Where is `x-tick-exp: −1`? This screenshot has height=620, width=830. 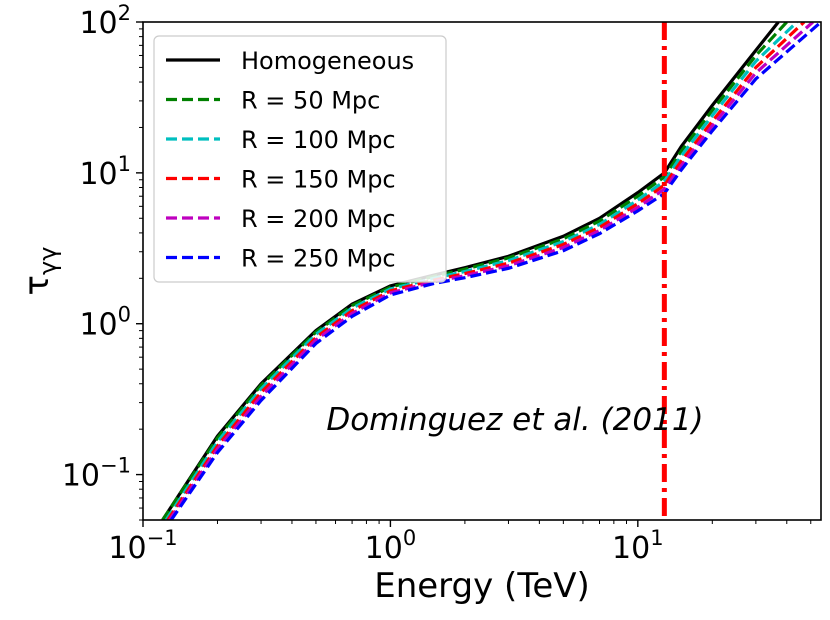
x-tick-exp: −1 is located at coordinates (162, 538).